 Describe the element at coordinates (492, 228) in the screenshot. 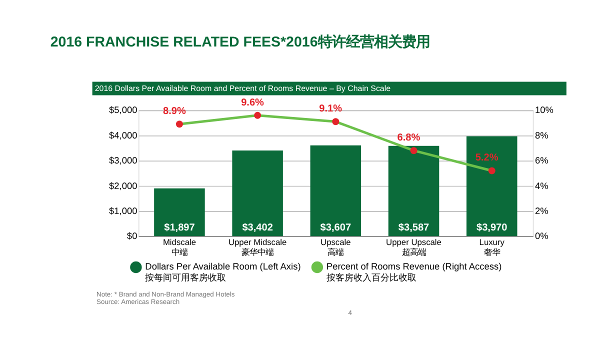

I see `data-label: $3,970` at that location.